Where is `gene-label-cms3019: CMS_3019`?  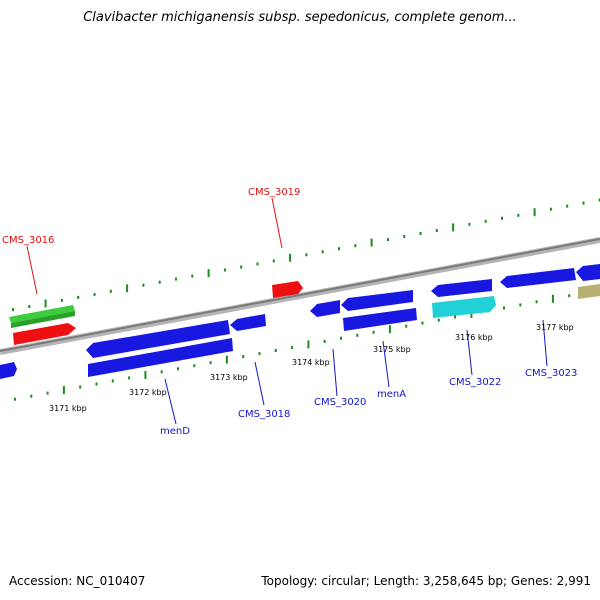 gene-label-cms3019: CMS_3019 is located at coordinates (274, 192).